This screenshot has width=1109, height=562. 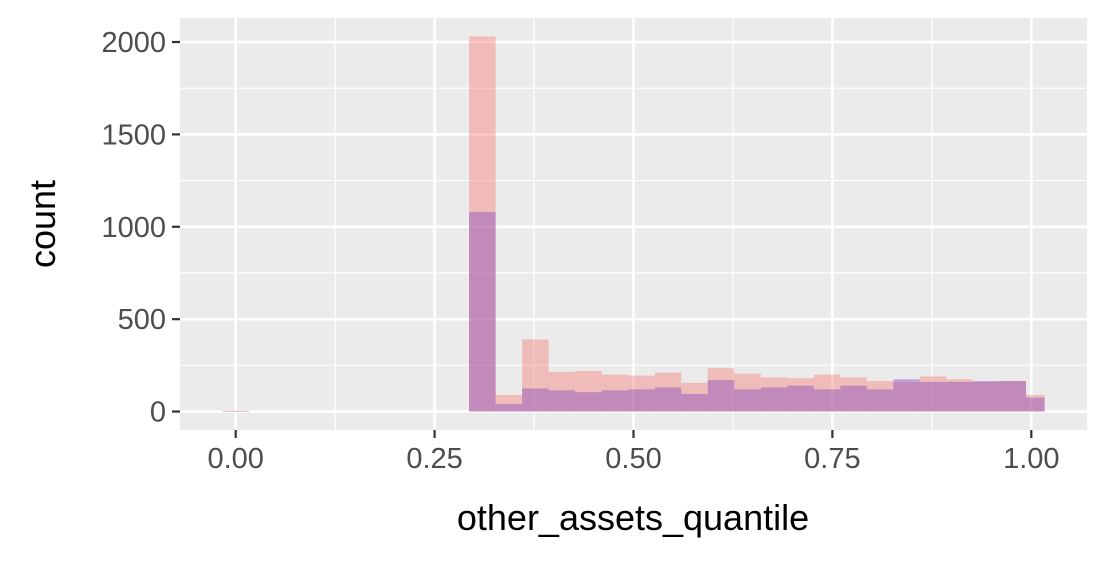 I want to click on y-axis: 0 500 1000 1500 2000, so click(x=140, y=228).